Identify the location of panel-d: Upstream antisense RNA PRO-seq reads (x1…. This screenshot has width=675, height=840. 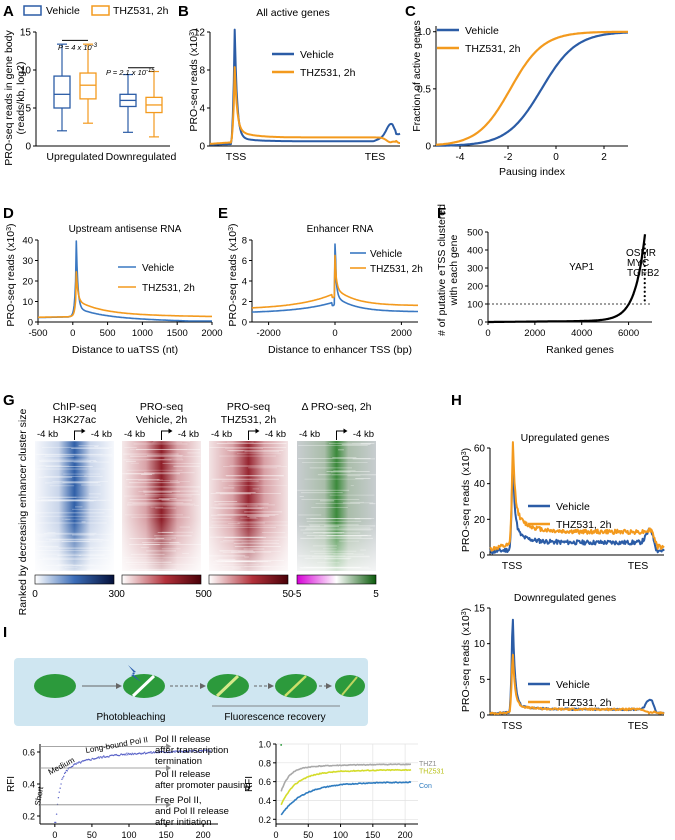
(114, 289).